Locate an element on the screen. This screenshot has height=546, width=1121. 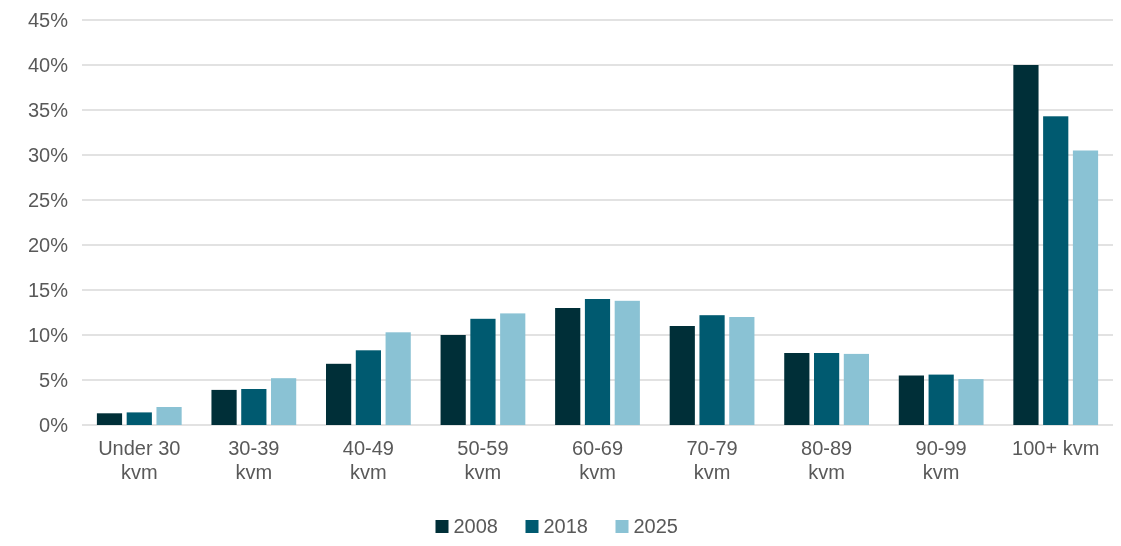
x-tick-label: 30-39 kvm is located at coordinates (254, 460).